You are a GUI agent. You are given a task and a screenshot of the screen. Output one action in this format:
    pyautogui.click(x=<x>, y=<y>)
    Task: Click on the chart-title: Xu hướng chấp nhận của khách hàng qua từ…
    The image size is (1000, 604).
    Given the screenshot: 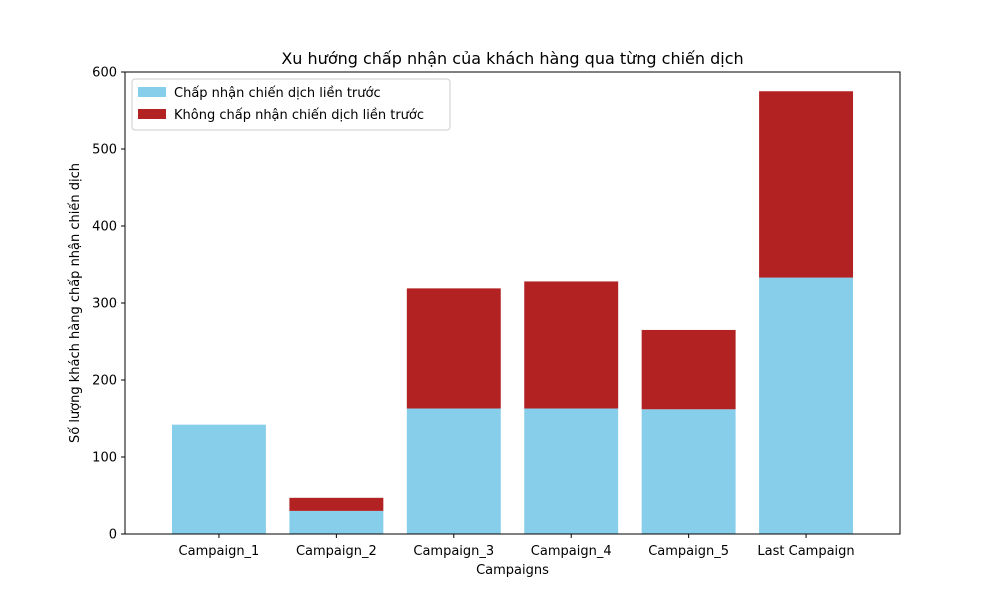 What is the action you would take?
    pyautogui.click(x=512, y=58)
    